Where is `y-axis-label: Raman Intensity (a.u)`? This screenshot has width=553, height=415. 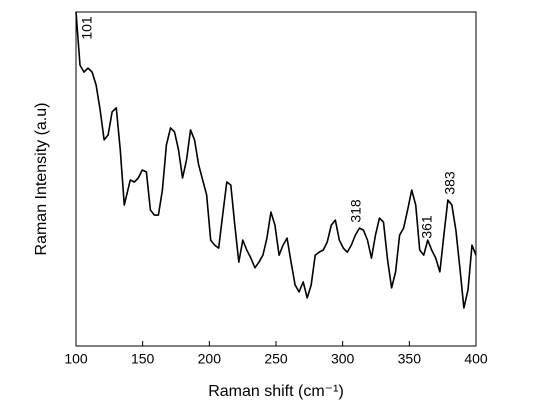
y-axis-label: Raman Intensity (a.u) is located at coordinates (41, 179).